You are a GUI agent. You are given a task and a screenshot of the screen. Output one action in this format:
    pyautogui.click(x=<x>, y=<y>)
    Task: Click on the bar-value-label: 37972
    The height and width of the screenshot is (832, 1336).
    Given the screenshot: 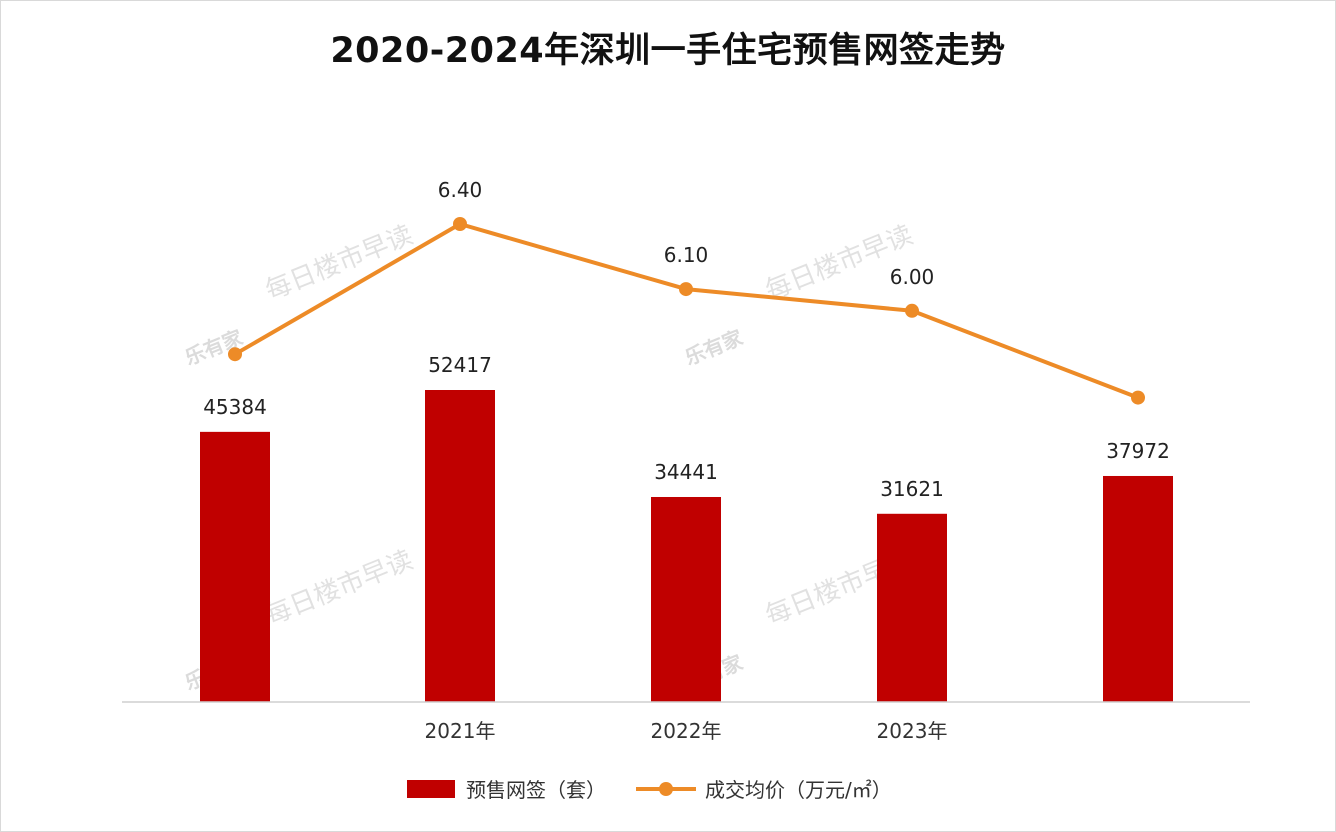 What is the action you would take?
    pyautogui.click(x=1138, y=451)
    